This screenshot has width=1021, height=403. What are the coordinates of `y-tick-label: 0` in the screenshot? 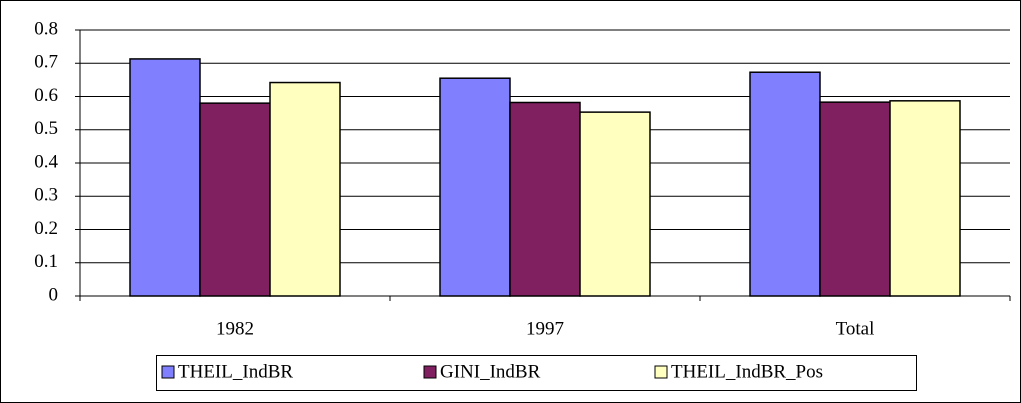 It's located at (54, 294).